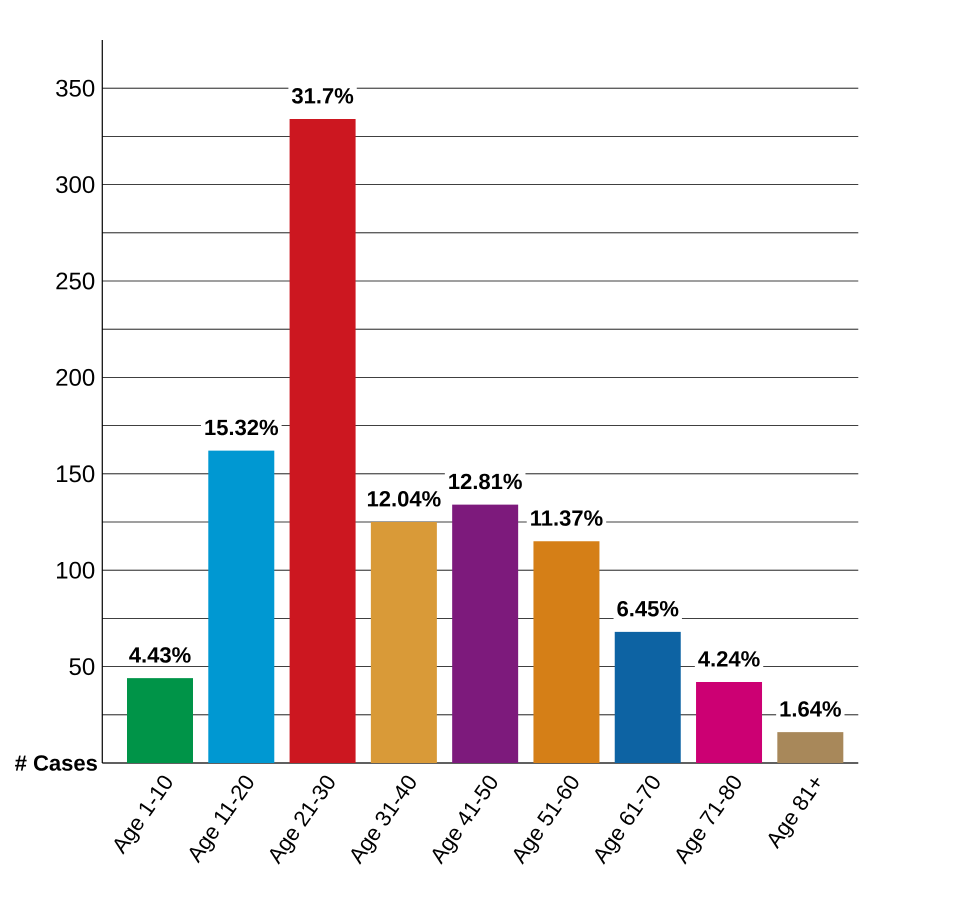  What do you see at coordinates (75, 377) in the screenshot?
I see `y-tick-label: 200` at bounding box center [75, 377].